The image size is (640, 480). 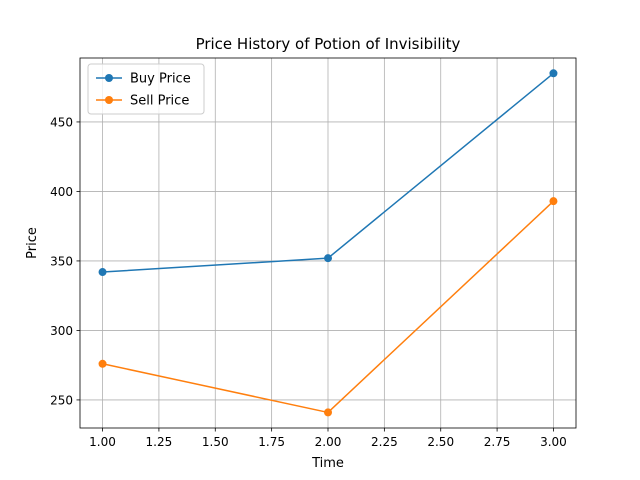 What do you see at coordinates (61, 122) in the screenshot?
I see `y-tick-label: 450` at bounding box center [61, 122].